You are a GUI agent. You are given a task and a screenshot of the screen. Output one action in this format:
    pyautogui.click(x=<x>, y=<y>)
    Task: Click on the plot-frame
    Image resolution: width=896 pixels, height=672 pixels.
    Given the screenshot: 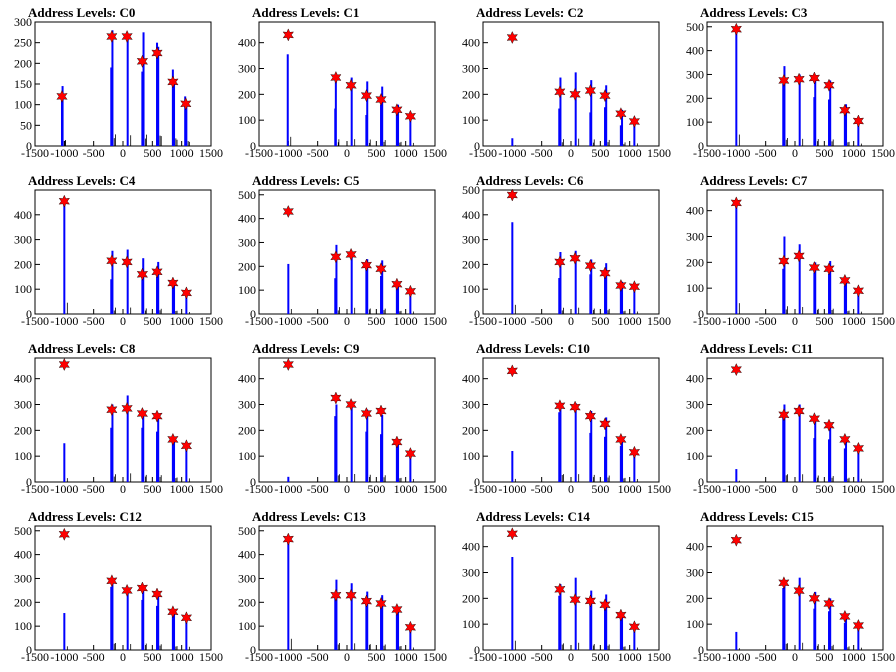 What is the action you would take?
    pyautogui.click(x=571, y=252)
    